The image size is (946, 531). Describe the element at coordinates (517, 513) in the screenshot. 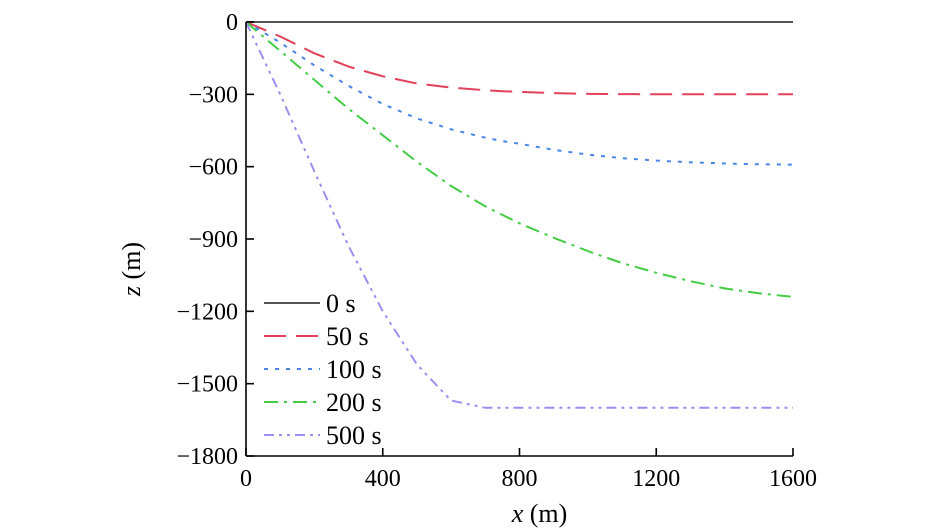

I see `x-axis-variable: x` at that location.